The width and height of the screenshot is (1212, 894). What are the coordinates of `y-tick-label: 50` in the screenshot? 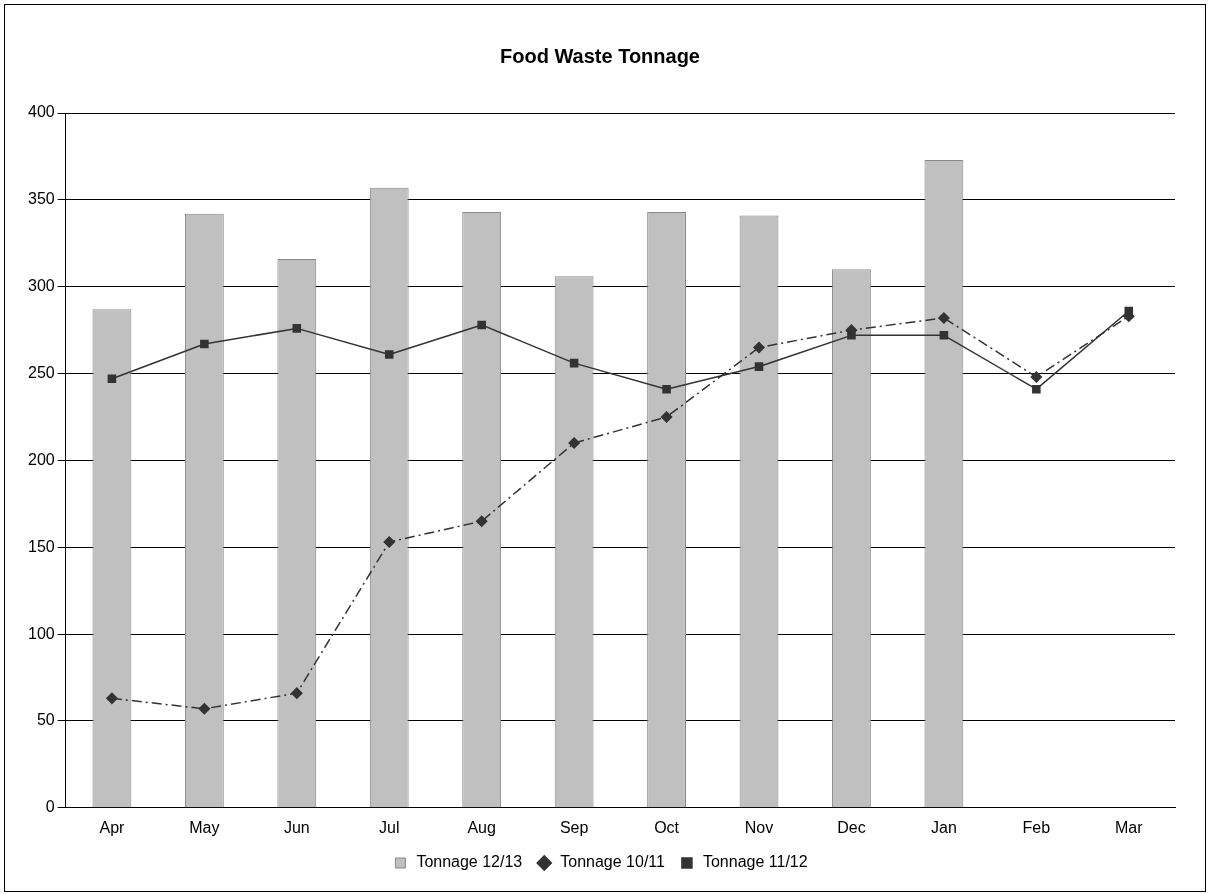 It's located at (45, 720).